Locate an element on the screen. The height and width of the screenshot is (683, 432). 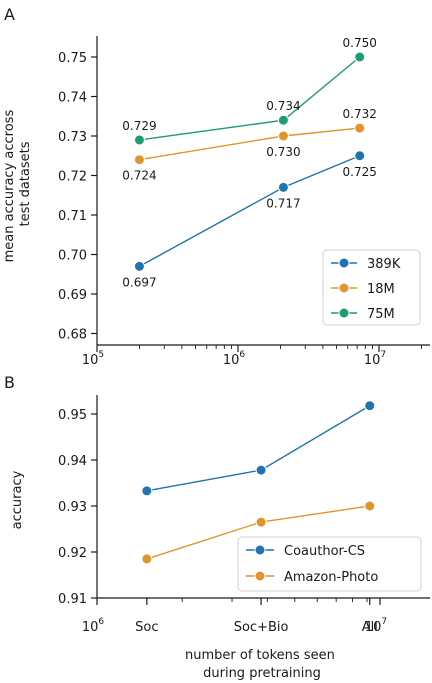
panel-a-y-ticks: 0.68 0.69 0.70 0.71 0.72 0.73 0.74 0.75 is located at coordinates (77, 197).